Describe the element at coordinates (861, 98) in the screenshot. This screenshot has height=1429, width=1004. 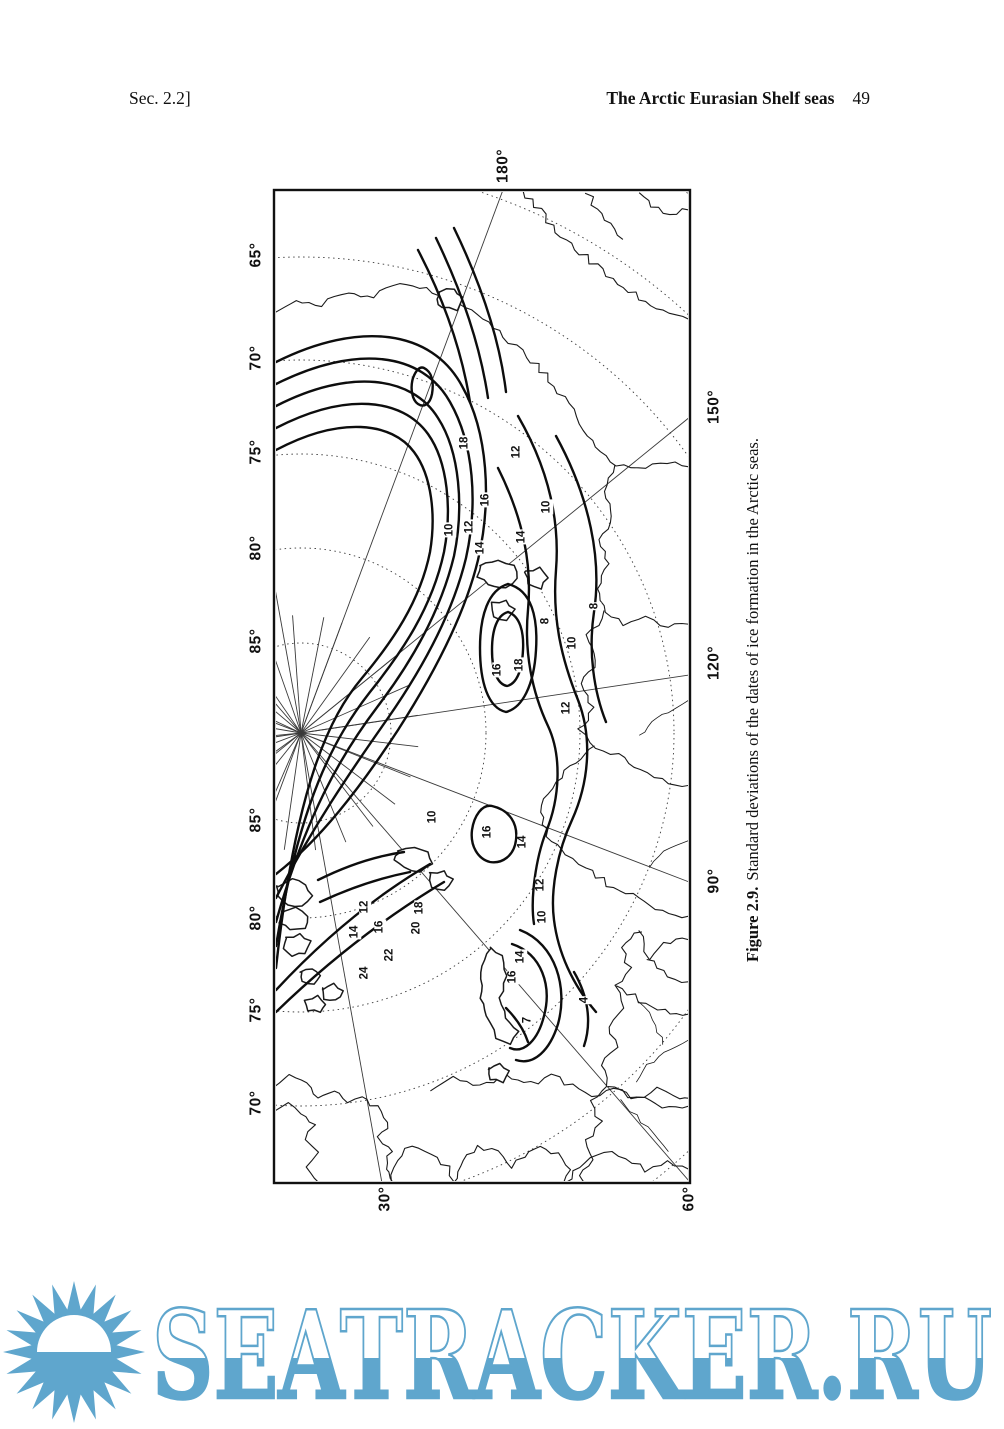
I see `page-number: 49` at that location.